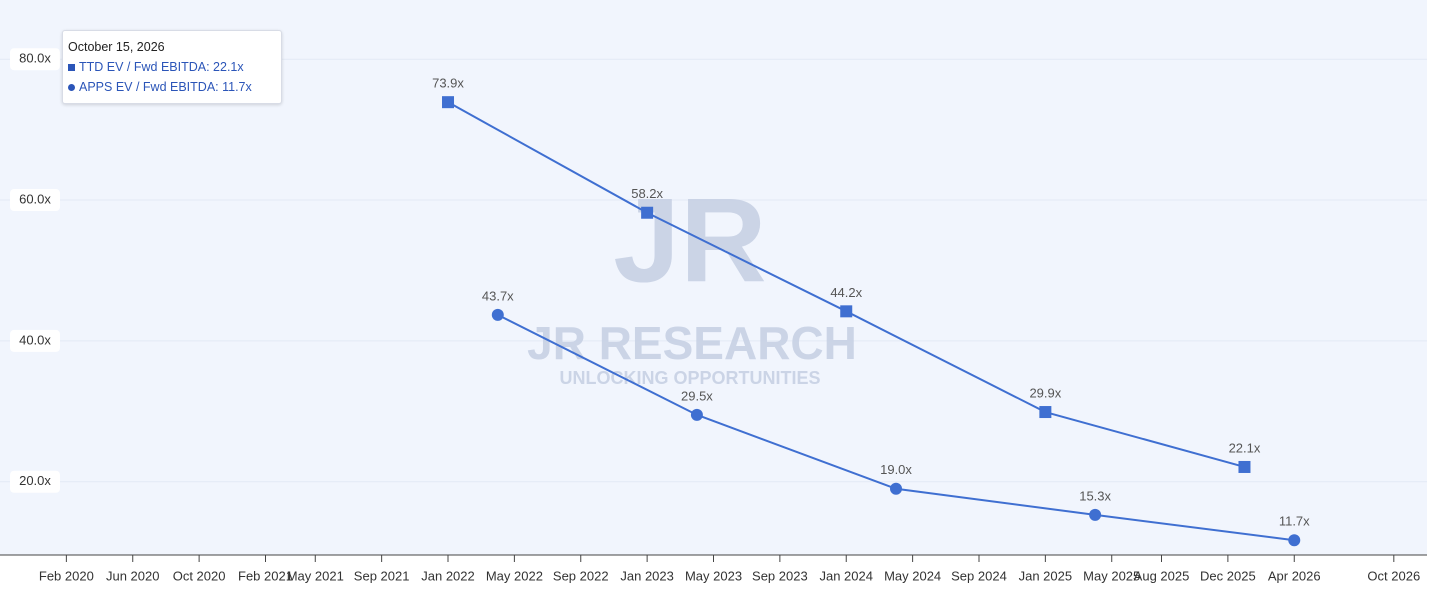 The image size is (1437, 599). I want to click on watermark-name: JR RESEARCH, so click(692, 343).